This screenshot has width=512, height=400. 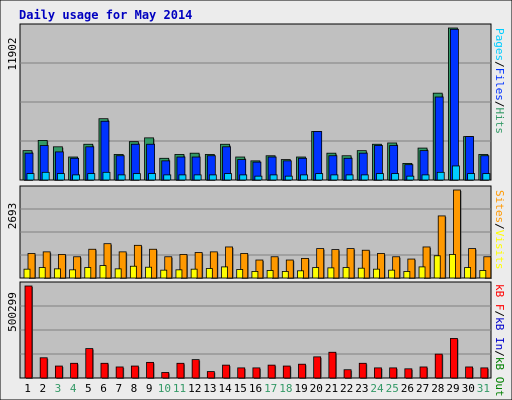 What do you see at coordinates (240, 388) in the screenshot?
I see `x-tick-label: 15` at bounding box center [240, 388].